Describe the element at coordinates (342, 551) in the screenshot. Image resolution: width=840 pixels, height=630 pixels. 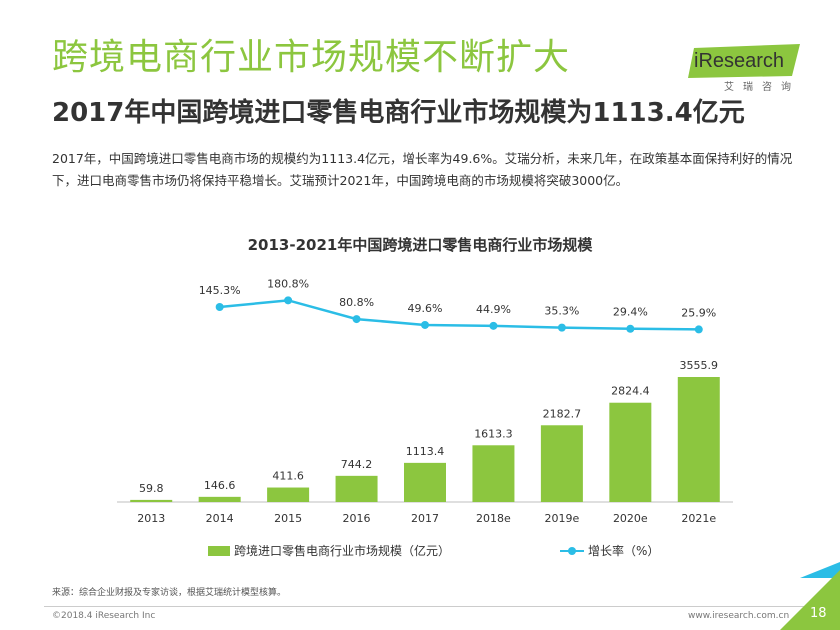
I see `legend-label-market-size: 跨境进口零售电商行业市场规模（亿元）` at that location.